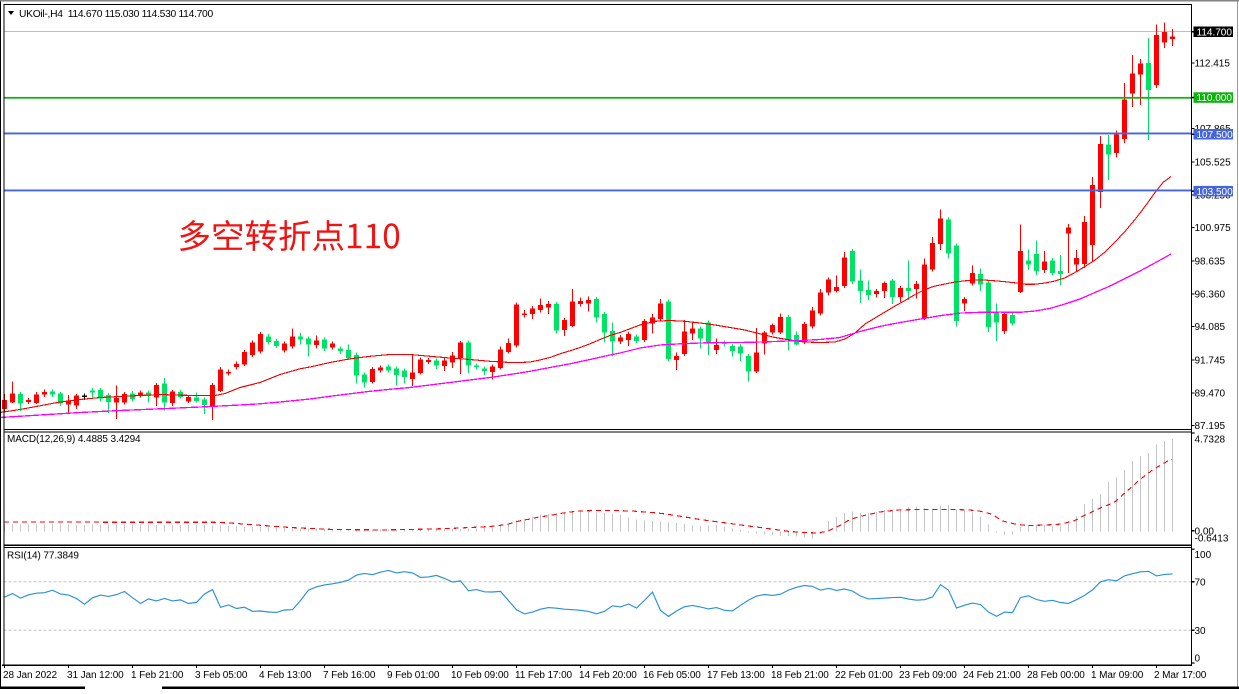 The image size is (1239, 694). Describe the element at coordinates (864, 675) in the screenshot. I see `svg-text: 22 Feb 01:00` at that location.